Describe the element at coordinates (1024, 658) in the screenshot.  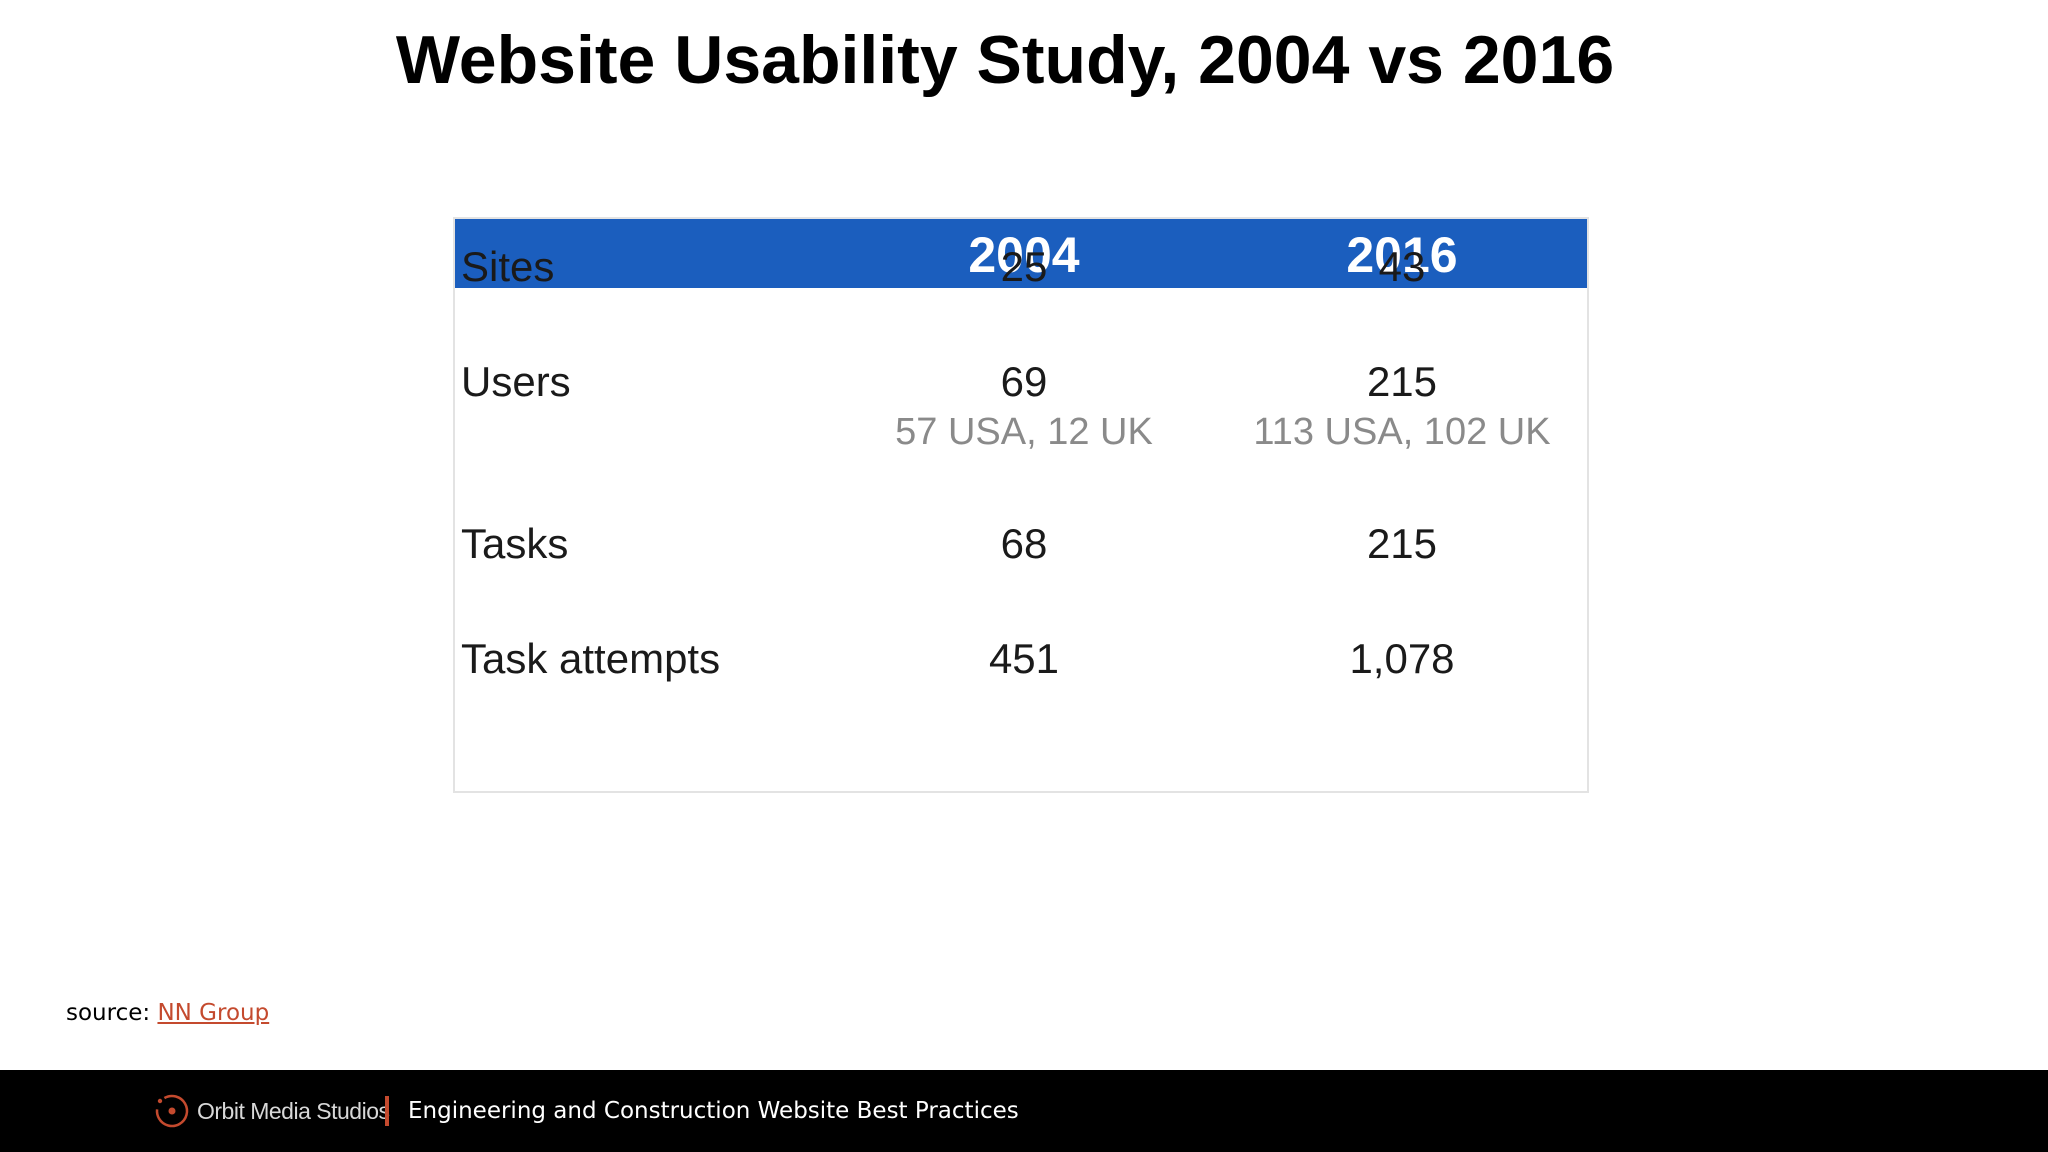
I see `table-cell: 451` at that location.